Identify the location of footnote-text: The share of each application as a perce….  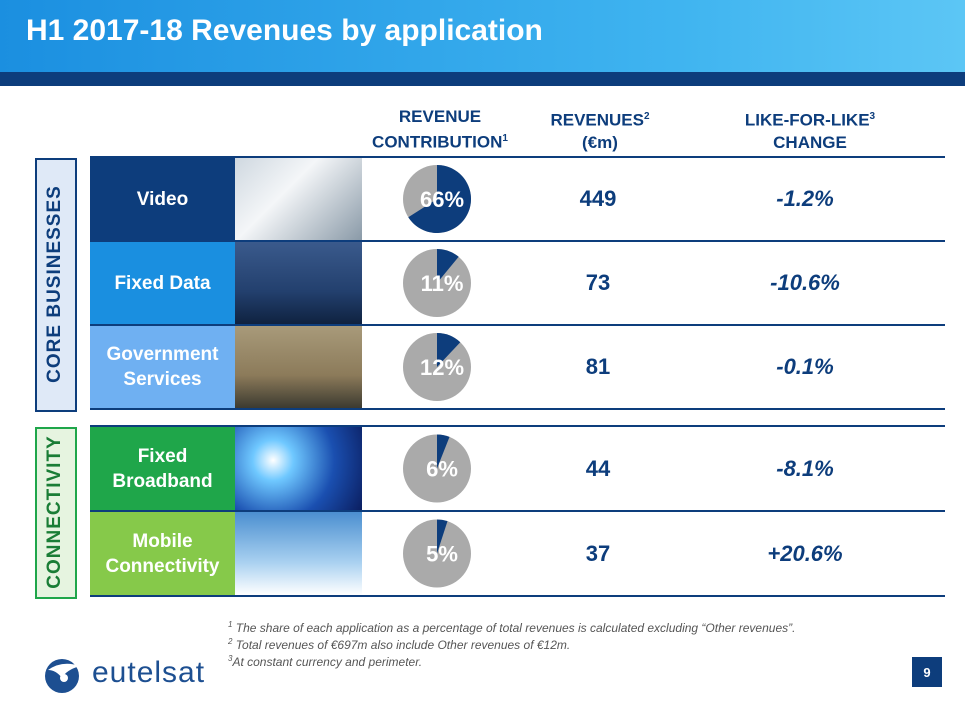
(514, 628).